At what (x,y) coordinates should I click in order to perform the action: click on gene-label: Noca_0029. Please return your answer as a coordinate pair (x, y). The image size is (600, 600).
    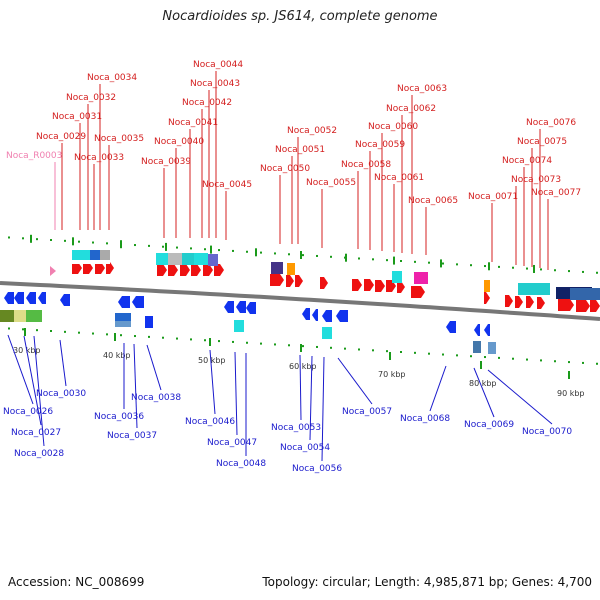
    Looking at the image, I should click on (61, 137).